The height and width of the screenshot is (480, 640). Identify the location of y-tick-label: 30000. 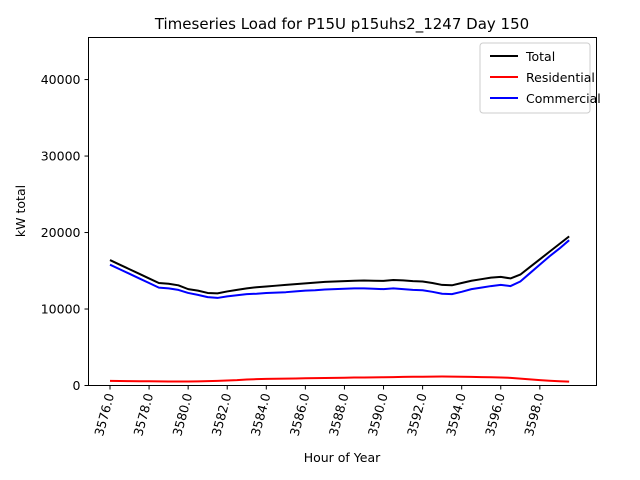
(61, 156).